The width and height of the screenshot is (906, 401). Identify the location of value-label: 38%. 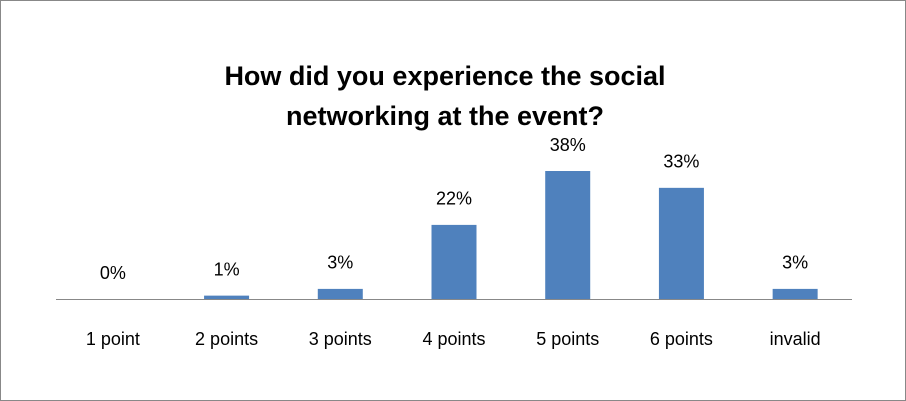
(568, 145).